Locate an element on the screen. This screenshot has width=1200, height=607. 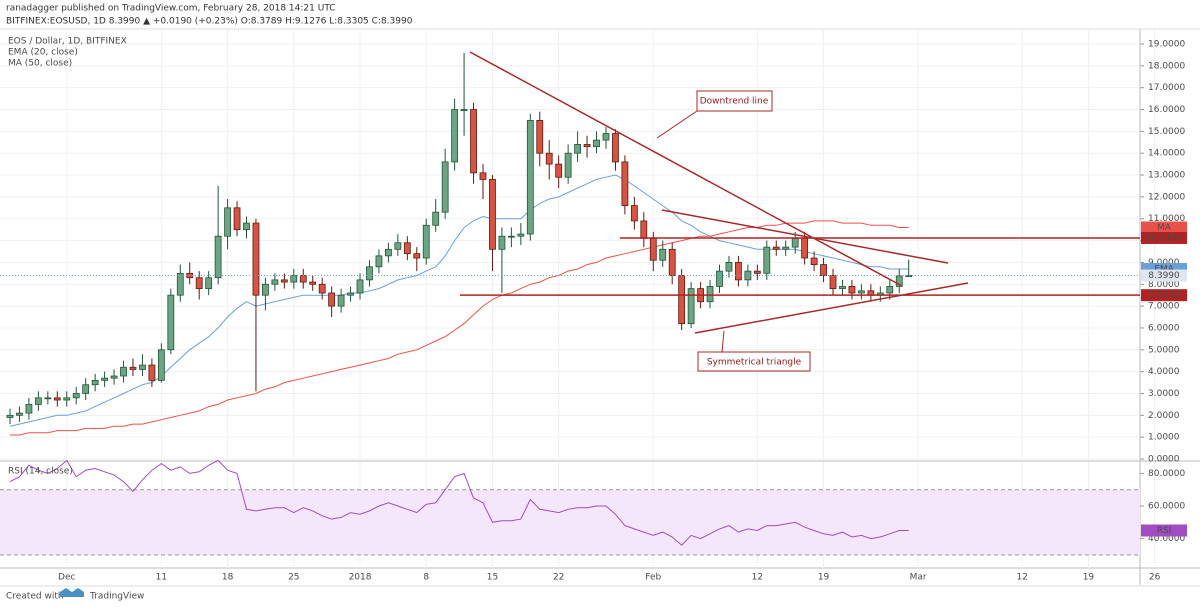
y-tick-label: 8.0000 is located at coordinates (1164, 285).